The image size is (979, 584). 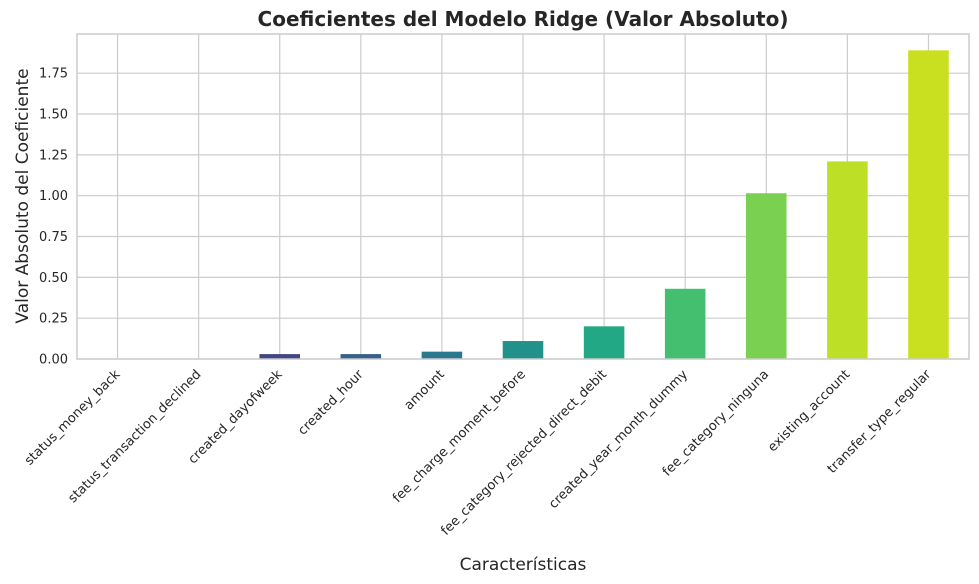 What do you see at coordinates (53, 217) in the screenshot?
I see `y-tick-labels: 0.00 0.25 0.50 0.75 1.00 1.25 1.50 1.75` at bounding box center [53, 217].